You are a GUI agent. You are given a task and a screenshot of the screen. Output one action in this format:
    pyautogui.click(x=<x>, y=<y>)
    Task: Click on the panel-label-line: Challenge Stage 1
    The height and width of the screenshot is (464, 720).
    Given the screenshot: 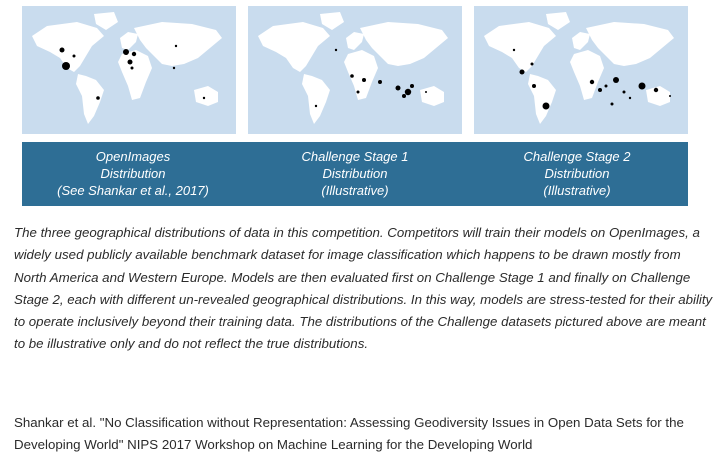 What is the action you would take?
    pyautogui.click(x=355, y=156)
    